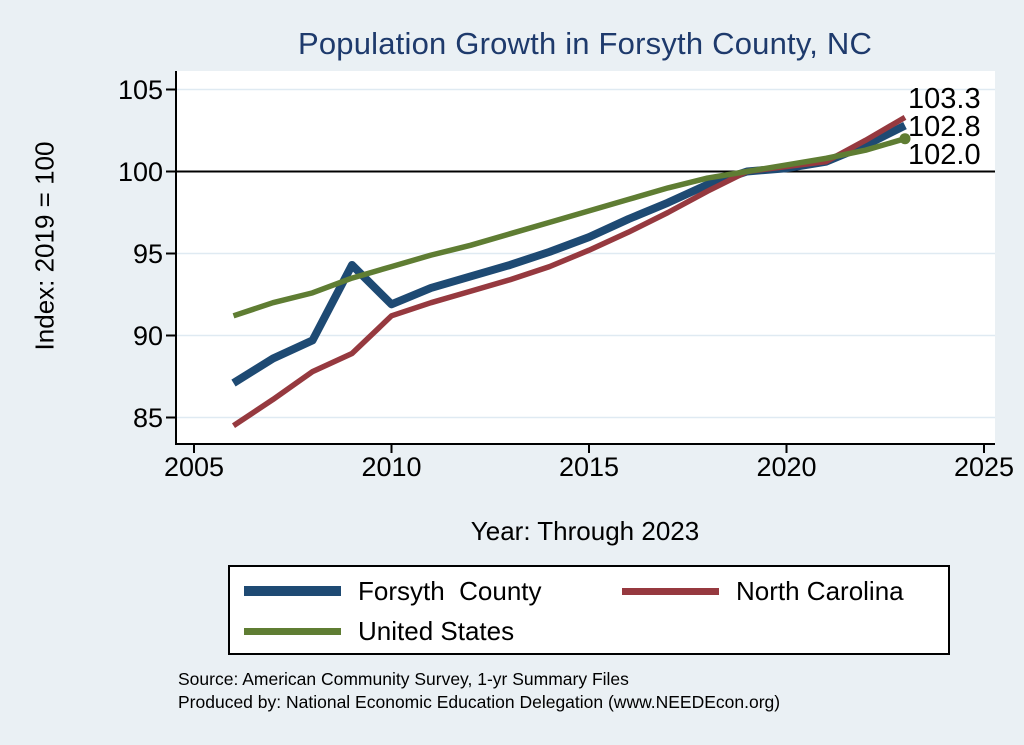 This screenshot has height=745, width=1024. Describe the element at coordinates (391, 467) in the screenshot. I see `x-tick-label-2010: 2010` at that location.